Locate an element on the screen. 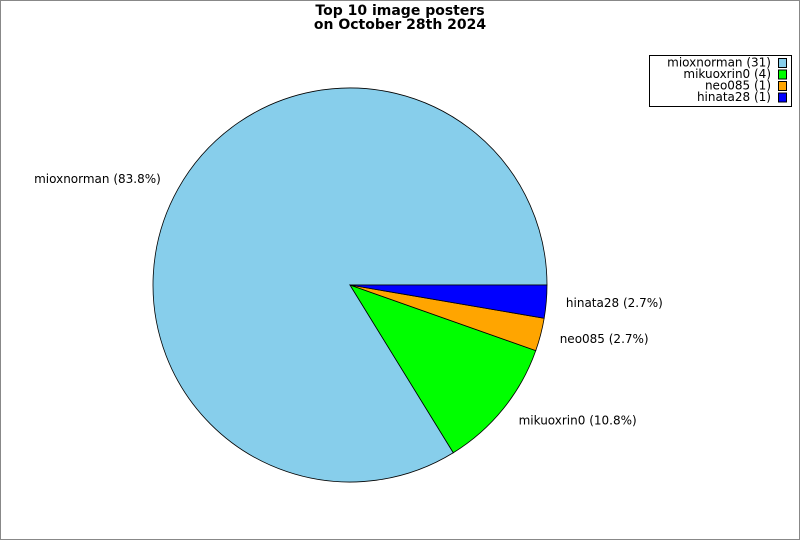 This screenshot has width=800, height=540. slice-label: mikuoxrin0 (10.8%) is located at coordinates (578, 421).